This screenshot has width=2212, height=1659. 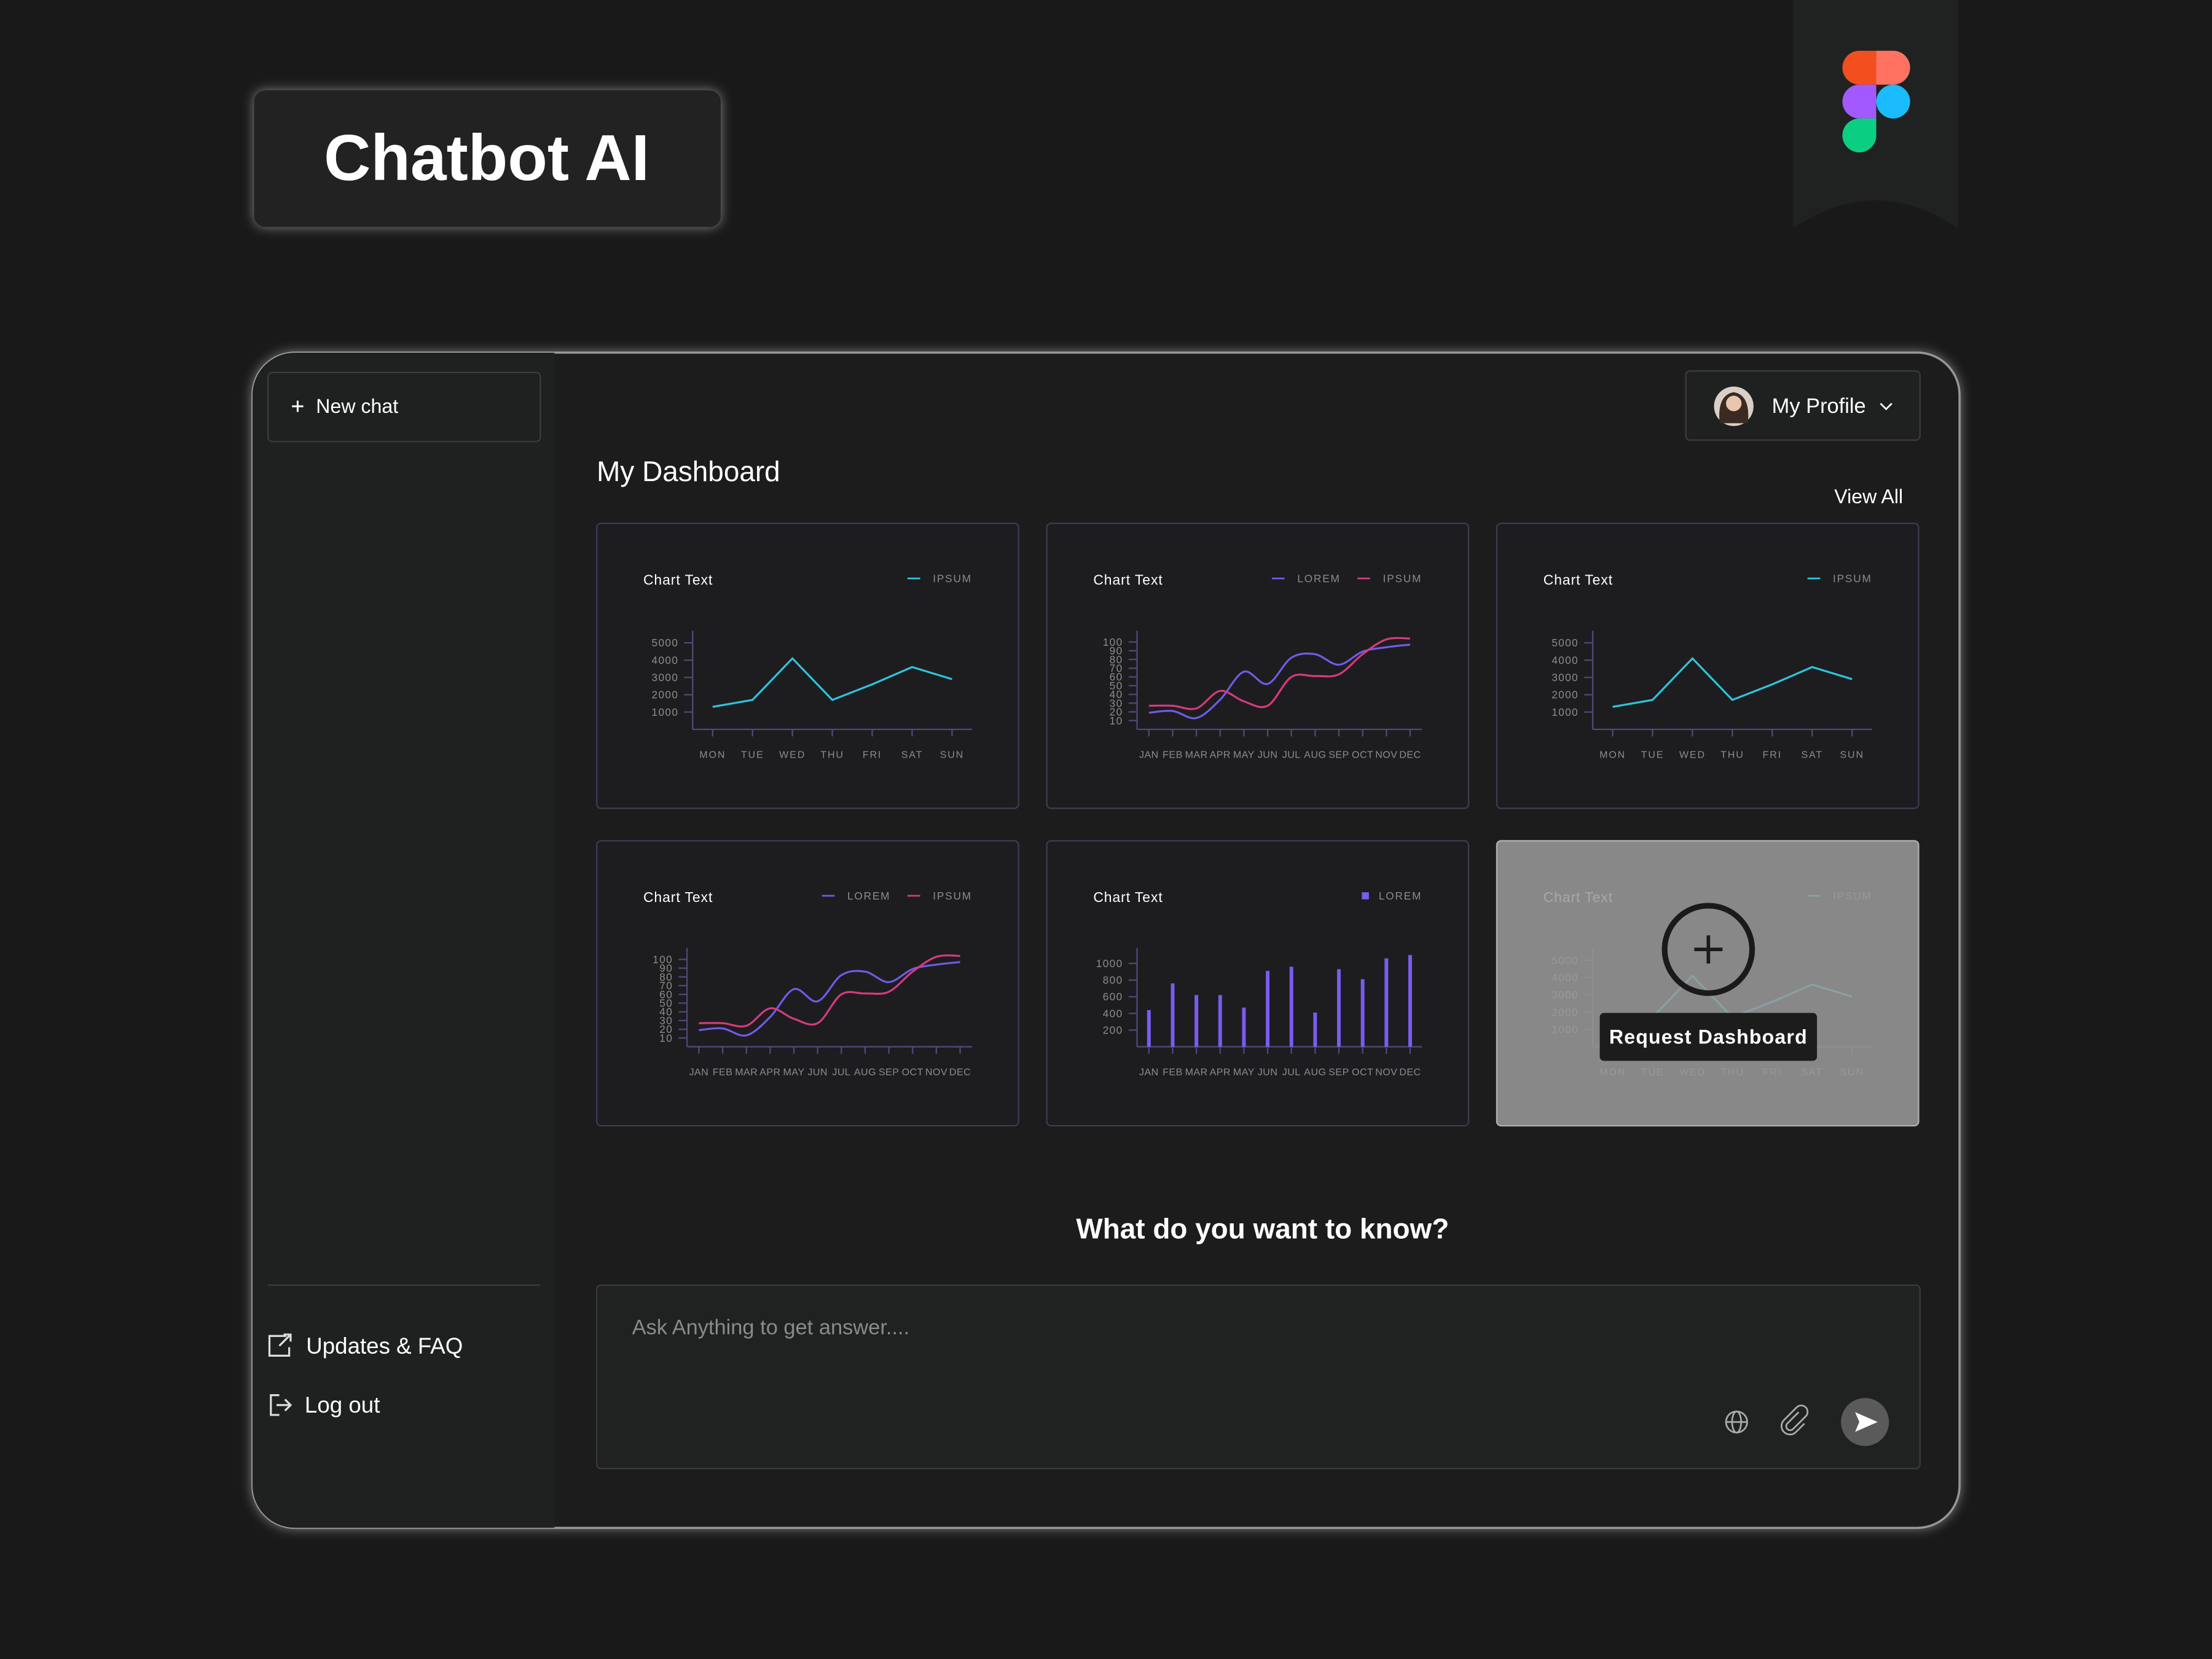 What do you see at coordinates (1868, 496) in the screenshot?
I see `view-all: View All` at bounding box center [1868, 496].